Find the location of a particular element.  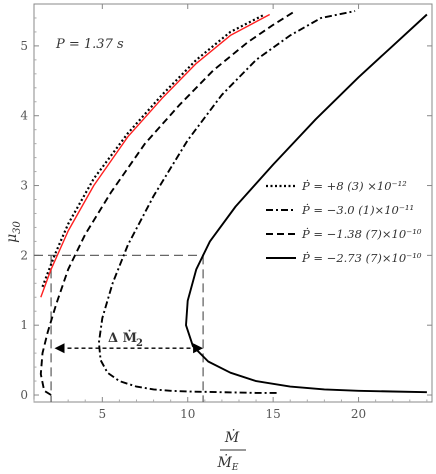

x-axis-label-numerator: Ṁ is located at coordinates (232, 437).